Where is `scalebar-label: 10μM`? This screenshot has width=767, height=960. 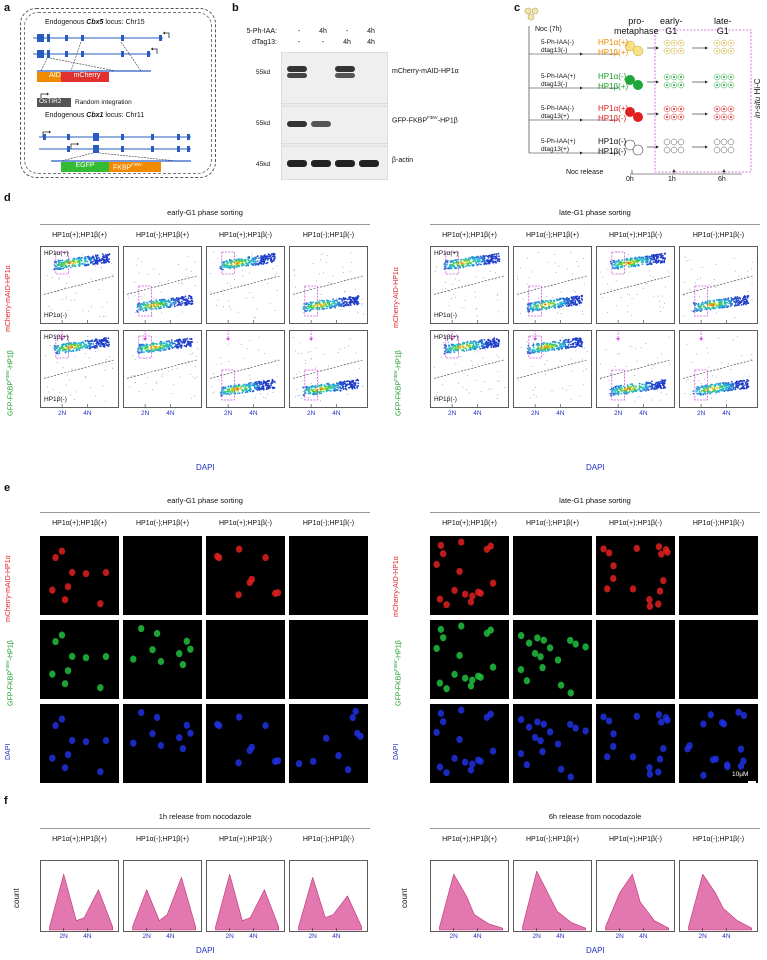 scalebar-label: 10μM is located at coordinates (740, 774).